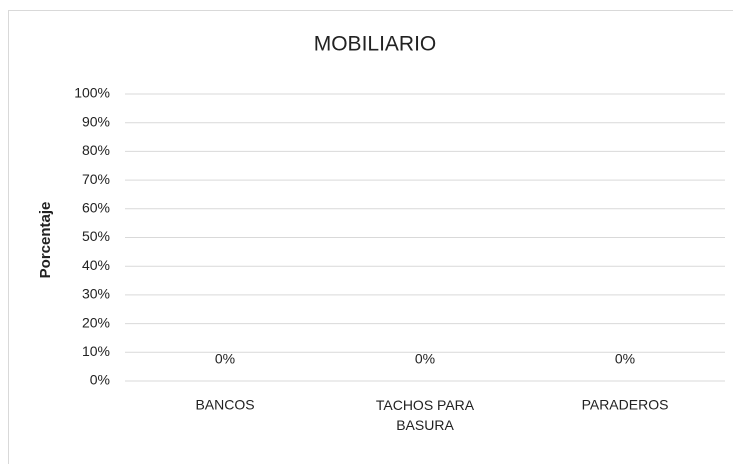 The image size is (733, 464). I want to click on x-tick-label: PARADEROS, so click(625, 405).